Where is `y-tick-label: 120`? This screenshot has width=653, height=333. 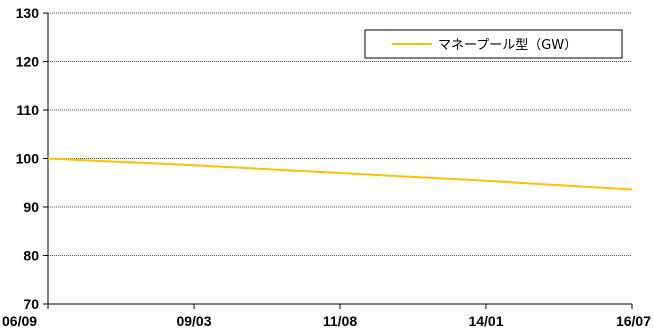 y-tick-label: 120 is located at coordinates (28, 62).